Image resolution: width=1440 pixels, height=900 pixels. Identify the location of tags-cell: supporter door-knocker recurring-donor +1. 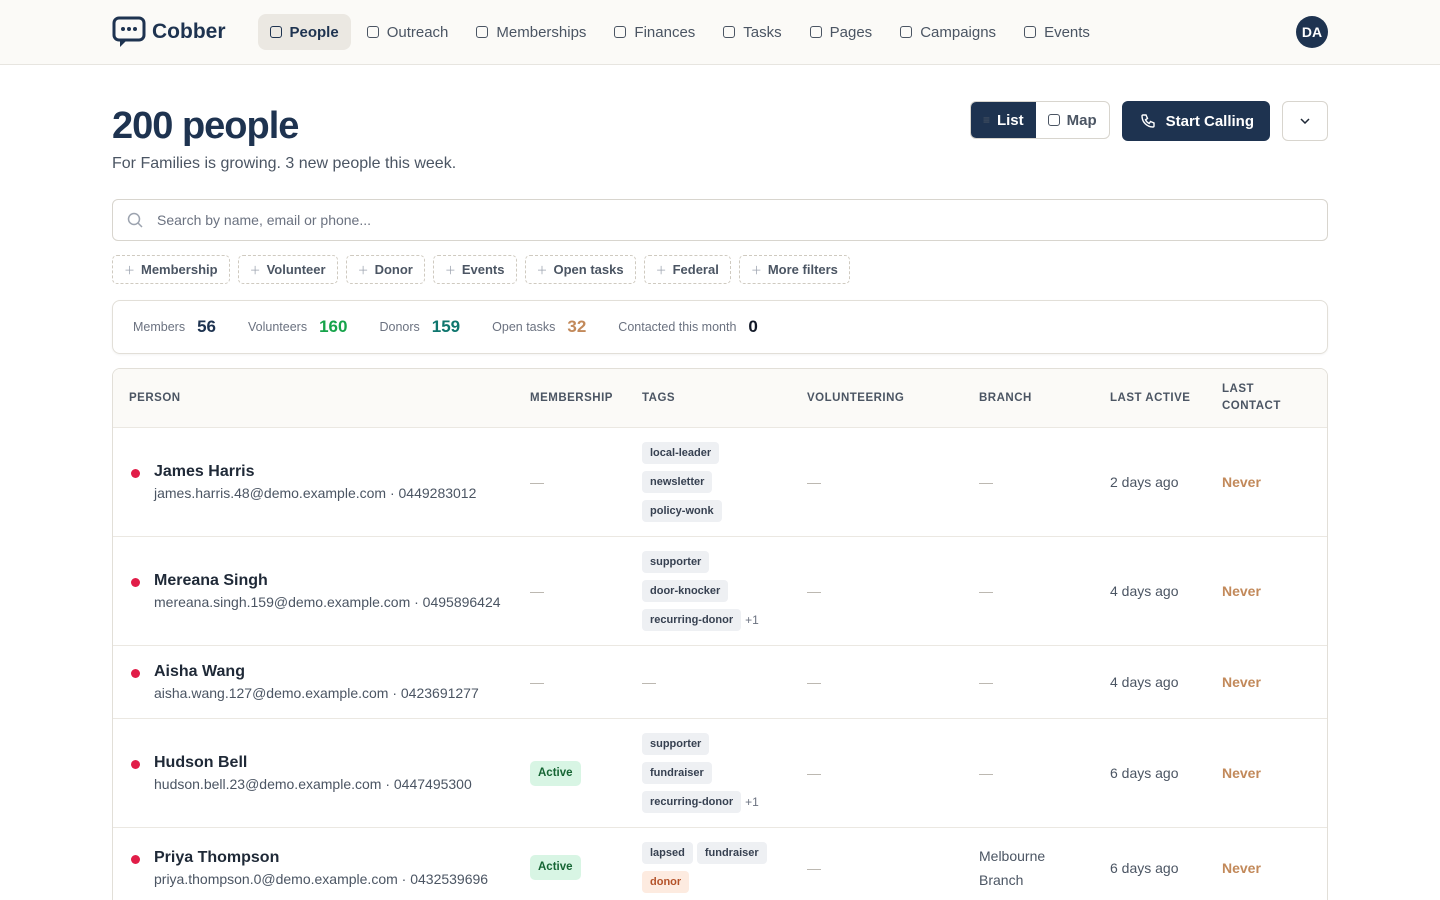
(707, 591).